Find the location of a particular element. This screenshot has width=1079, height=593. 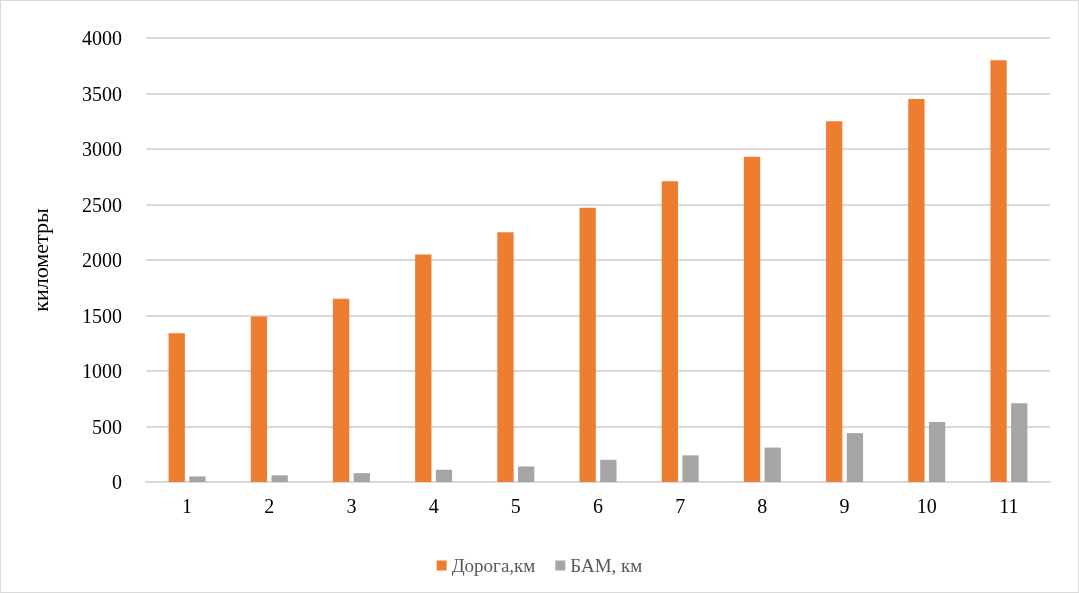

x-tick-label: 5 is located at coordinates (515, 506).